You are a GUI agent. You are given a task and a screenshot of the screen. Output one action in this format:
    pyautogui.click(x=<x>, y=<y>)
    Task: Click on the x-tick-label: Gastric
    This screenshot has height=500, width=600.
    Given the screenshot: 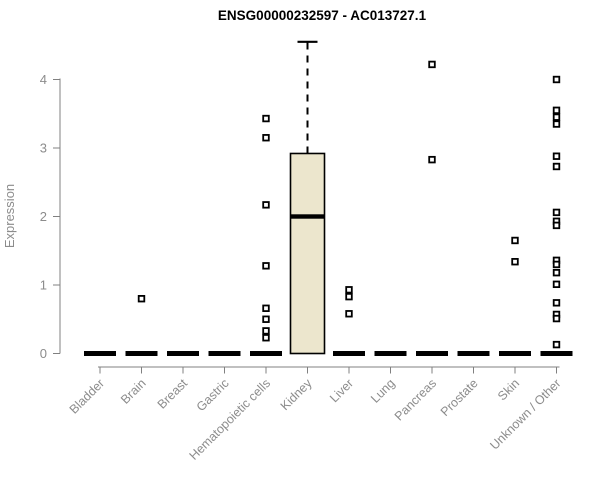 What is the action you would take?
    pyautogui.click(x=213, y=395)
    